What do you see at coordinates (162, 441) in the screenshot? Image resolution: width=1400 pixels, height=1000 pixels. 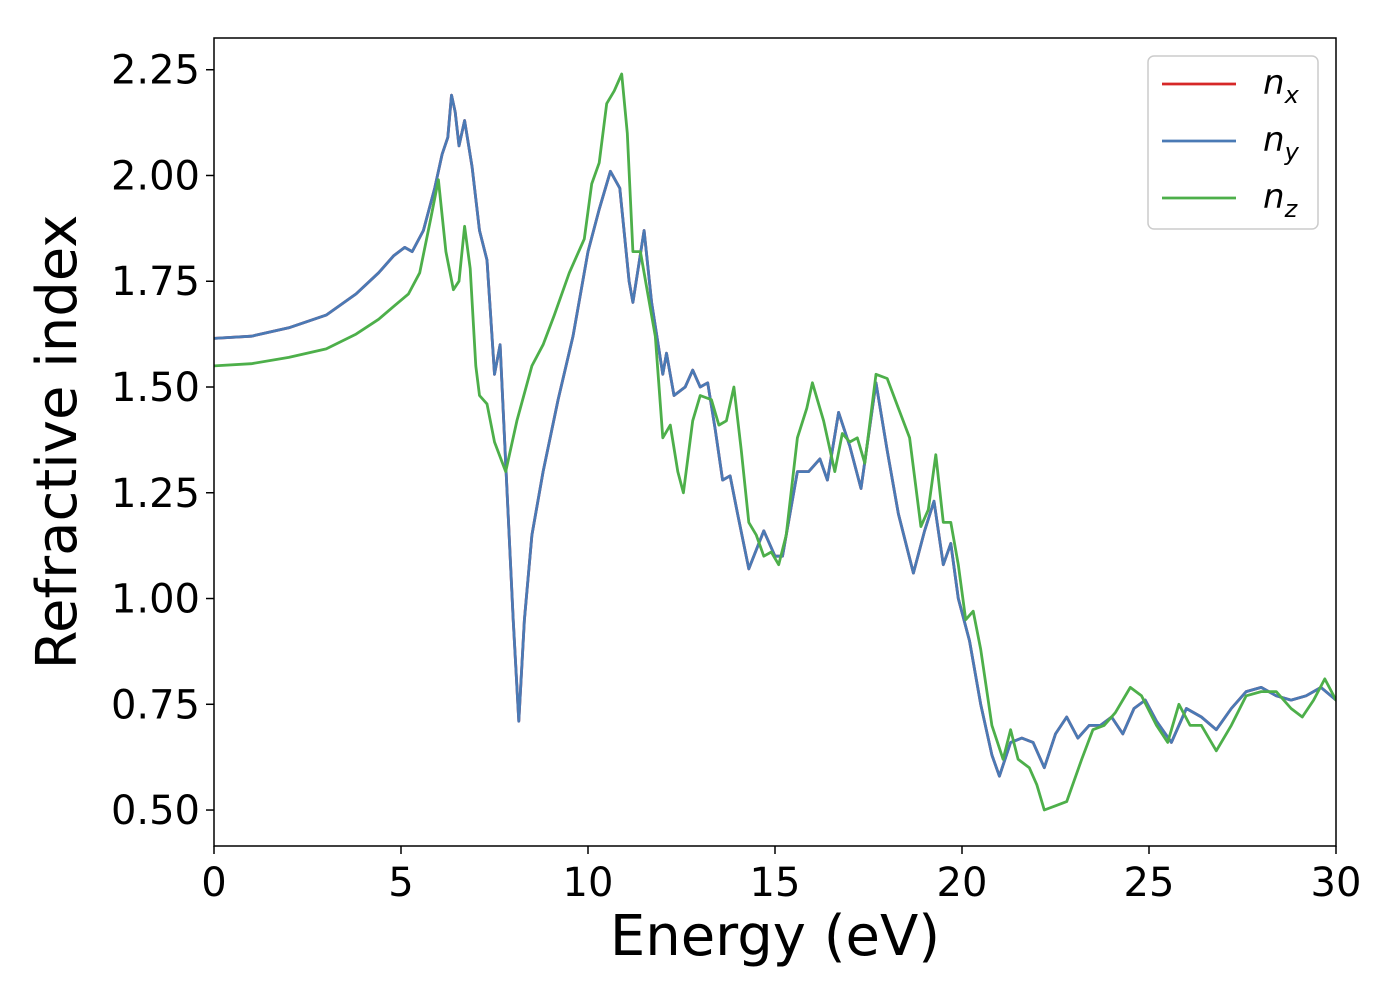 I see `y-axis-ticks: 0.50 0.75 1.00 1.25 1.50 1.75 2.00 2.25` at bounding box center [162, 441].